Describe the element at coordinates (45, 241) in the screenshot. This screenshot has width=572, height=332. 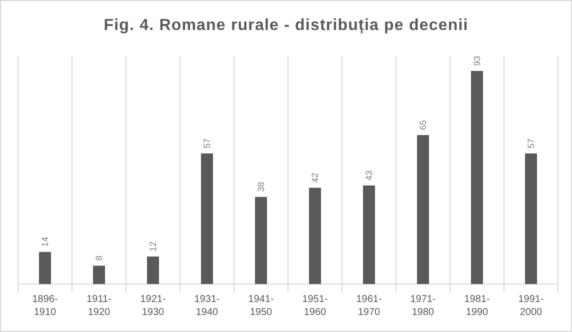
I see `data-label: 14` at that location.